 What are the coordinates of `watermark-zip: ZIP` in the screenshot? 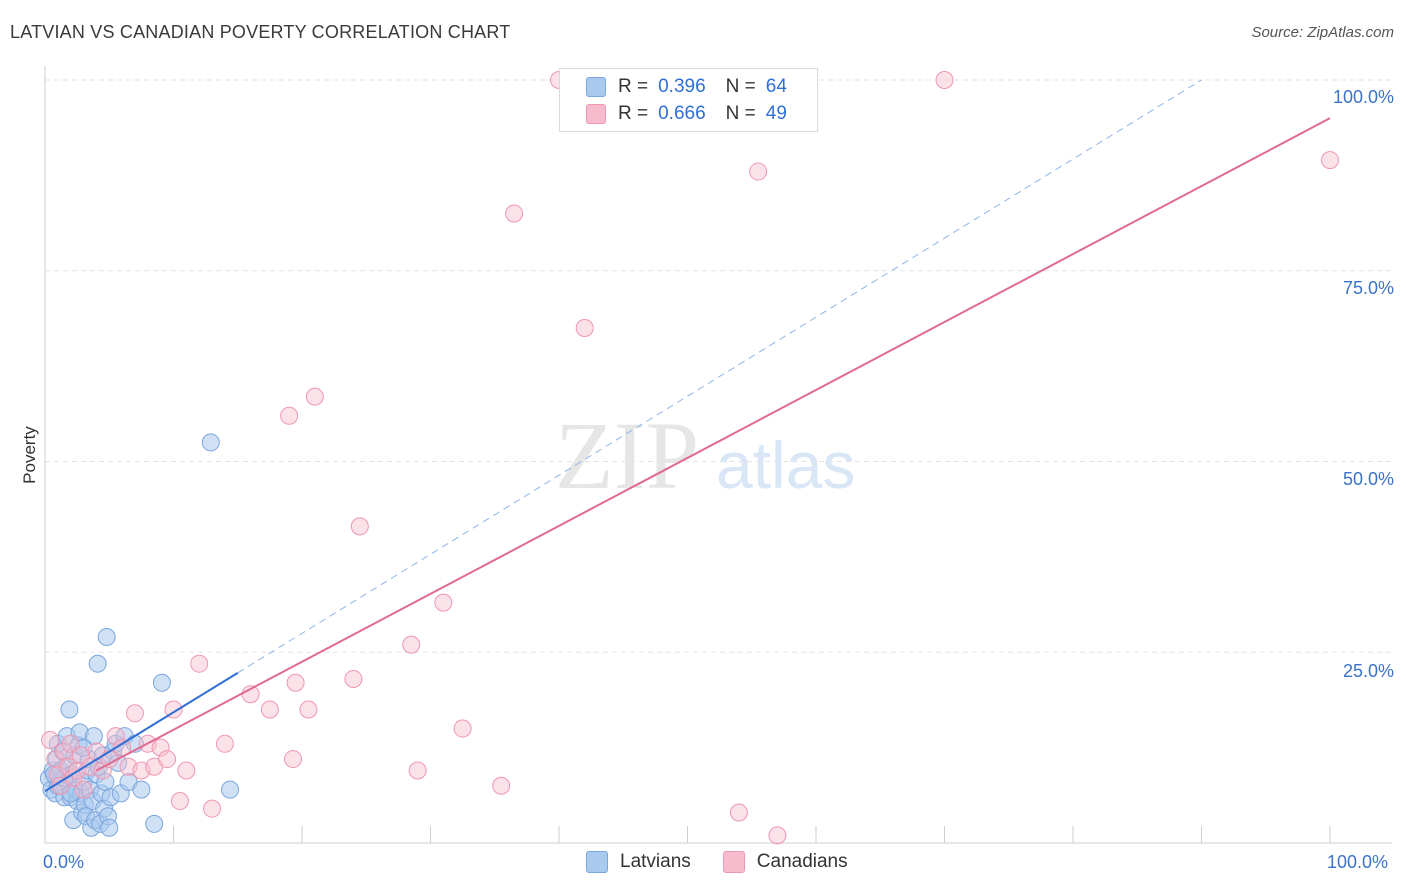 It's located at (627, 455).